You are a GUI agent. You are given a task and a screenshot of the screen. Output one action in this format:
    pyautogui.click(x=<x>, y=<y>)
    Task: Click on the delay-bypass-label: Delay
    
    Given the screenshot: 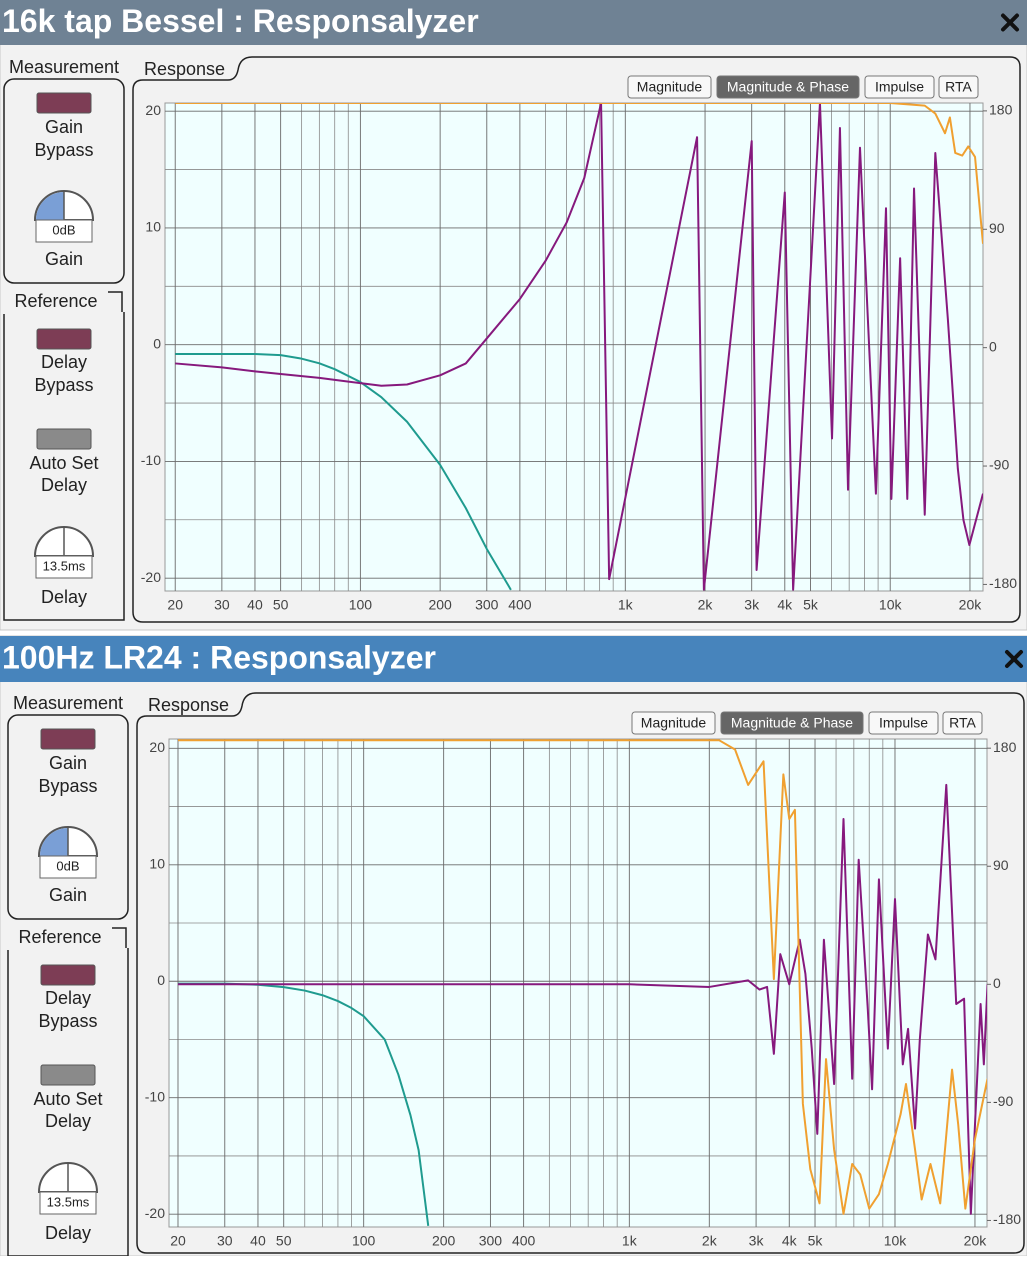 What is the action you would take?
    pyautogui.click(x=68, y=998)
    